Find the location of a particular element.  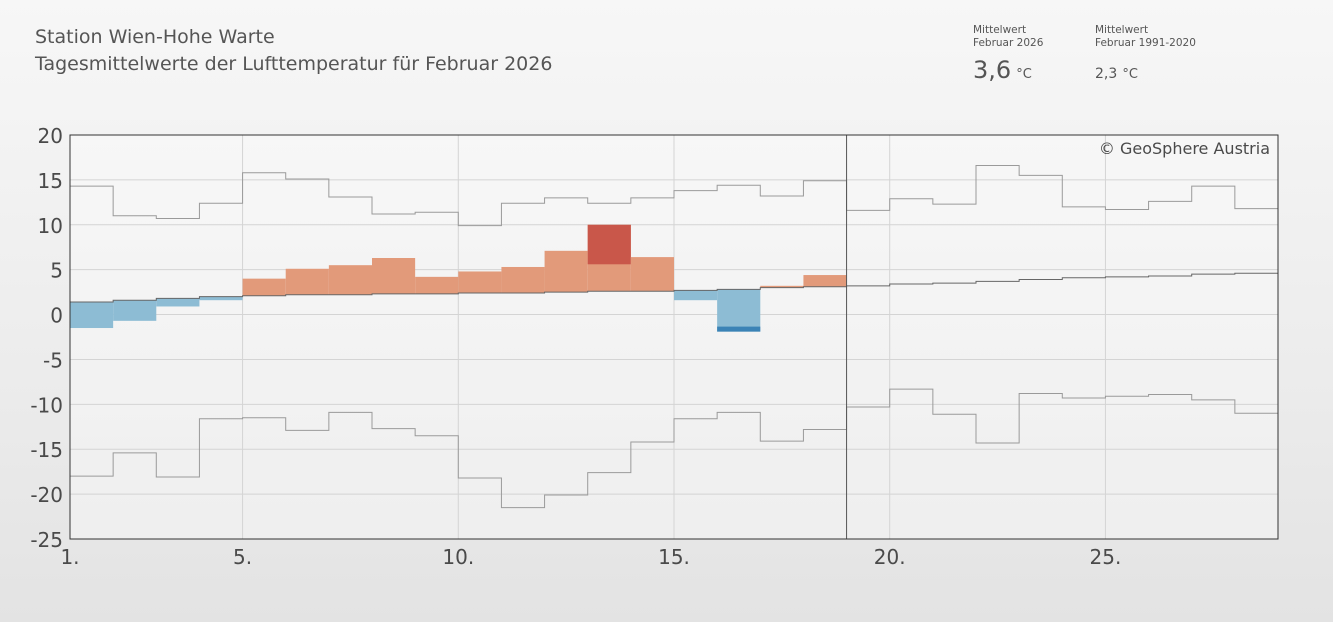

y-tick-label: -15 is located at coordinates (46, 450).